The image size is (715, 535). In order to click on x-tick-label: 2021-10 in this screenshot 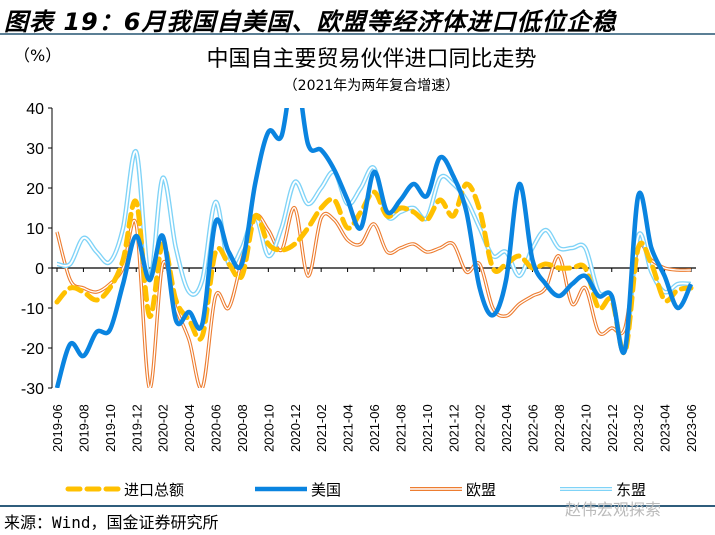, I will do `click(427, 428)`.